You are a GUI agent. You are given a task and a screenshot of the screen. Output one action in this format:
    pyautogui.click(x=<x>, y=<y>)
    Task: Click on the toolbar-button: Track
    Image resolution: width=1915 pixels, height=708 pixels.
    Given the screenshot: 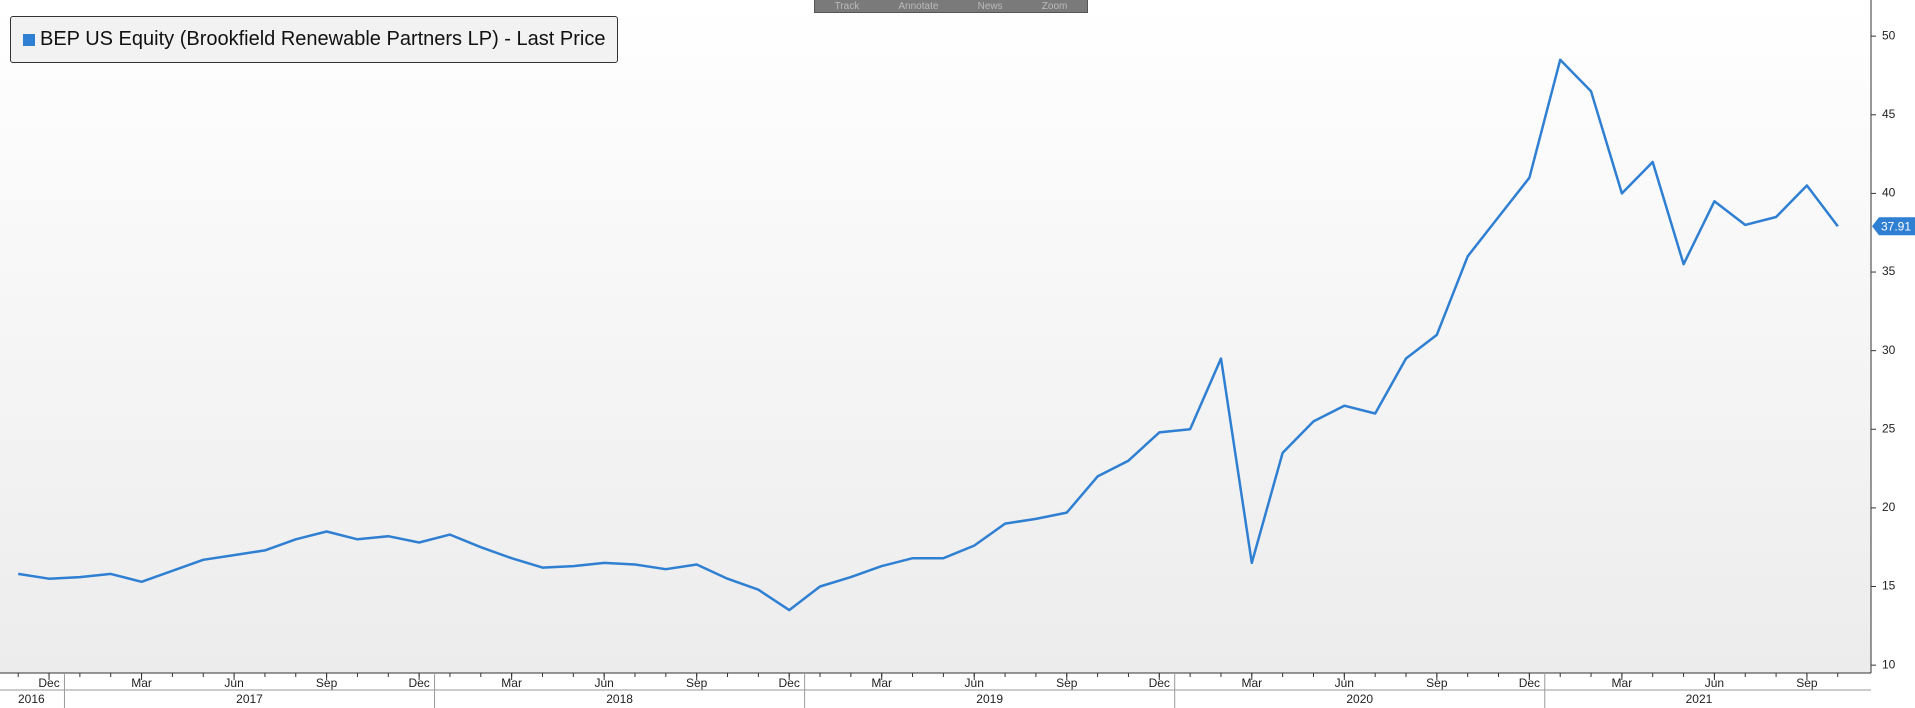 What is the action you would take?
    pyautogui.click(x=847, y=6)
    